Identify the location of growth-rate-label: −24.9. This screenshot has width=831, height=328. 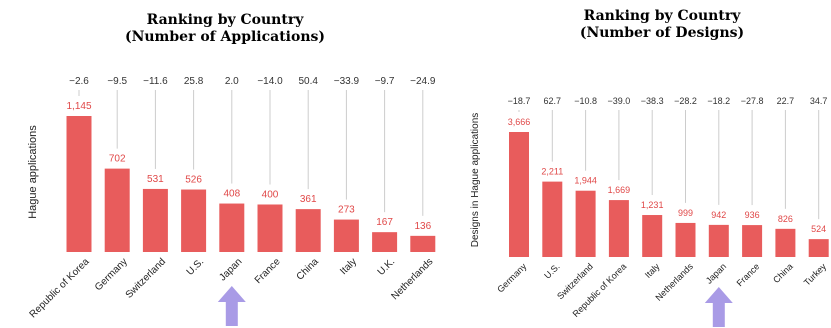
(423, 81).